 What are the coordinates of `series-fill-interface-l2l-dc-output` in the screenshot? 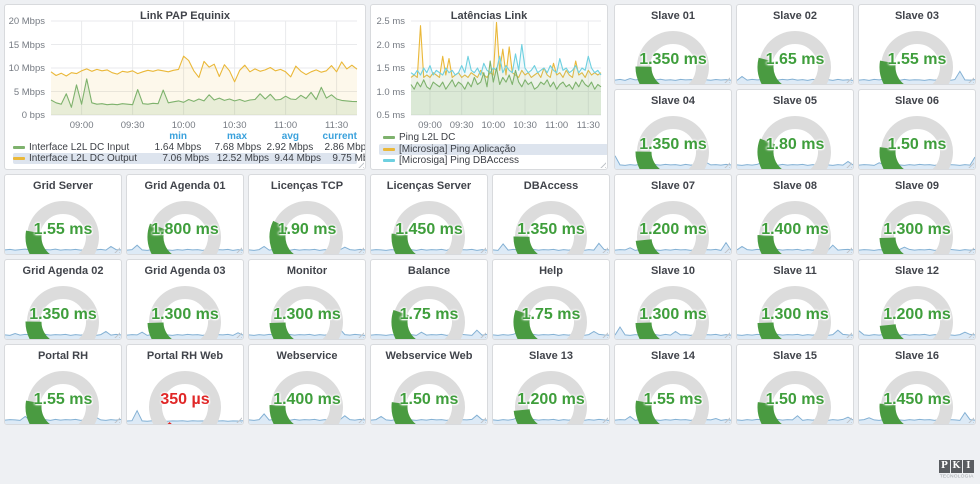 It's located at (204, 85).